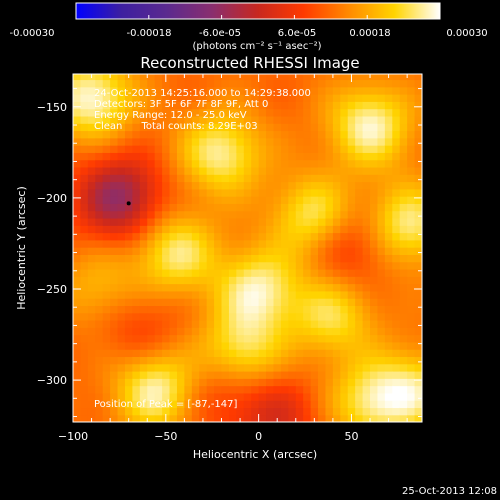 The image size is (500, 500). What do you see at coordinates (351, 436) in the screenshot?
I see `x-tick-label: 50` at bounding box center [351, 436].